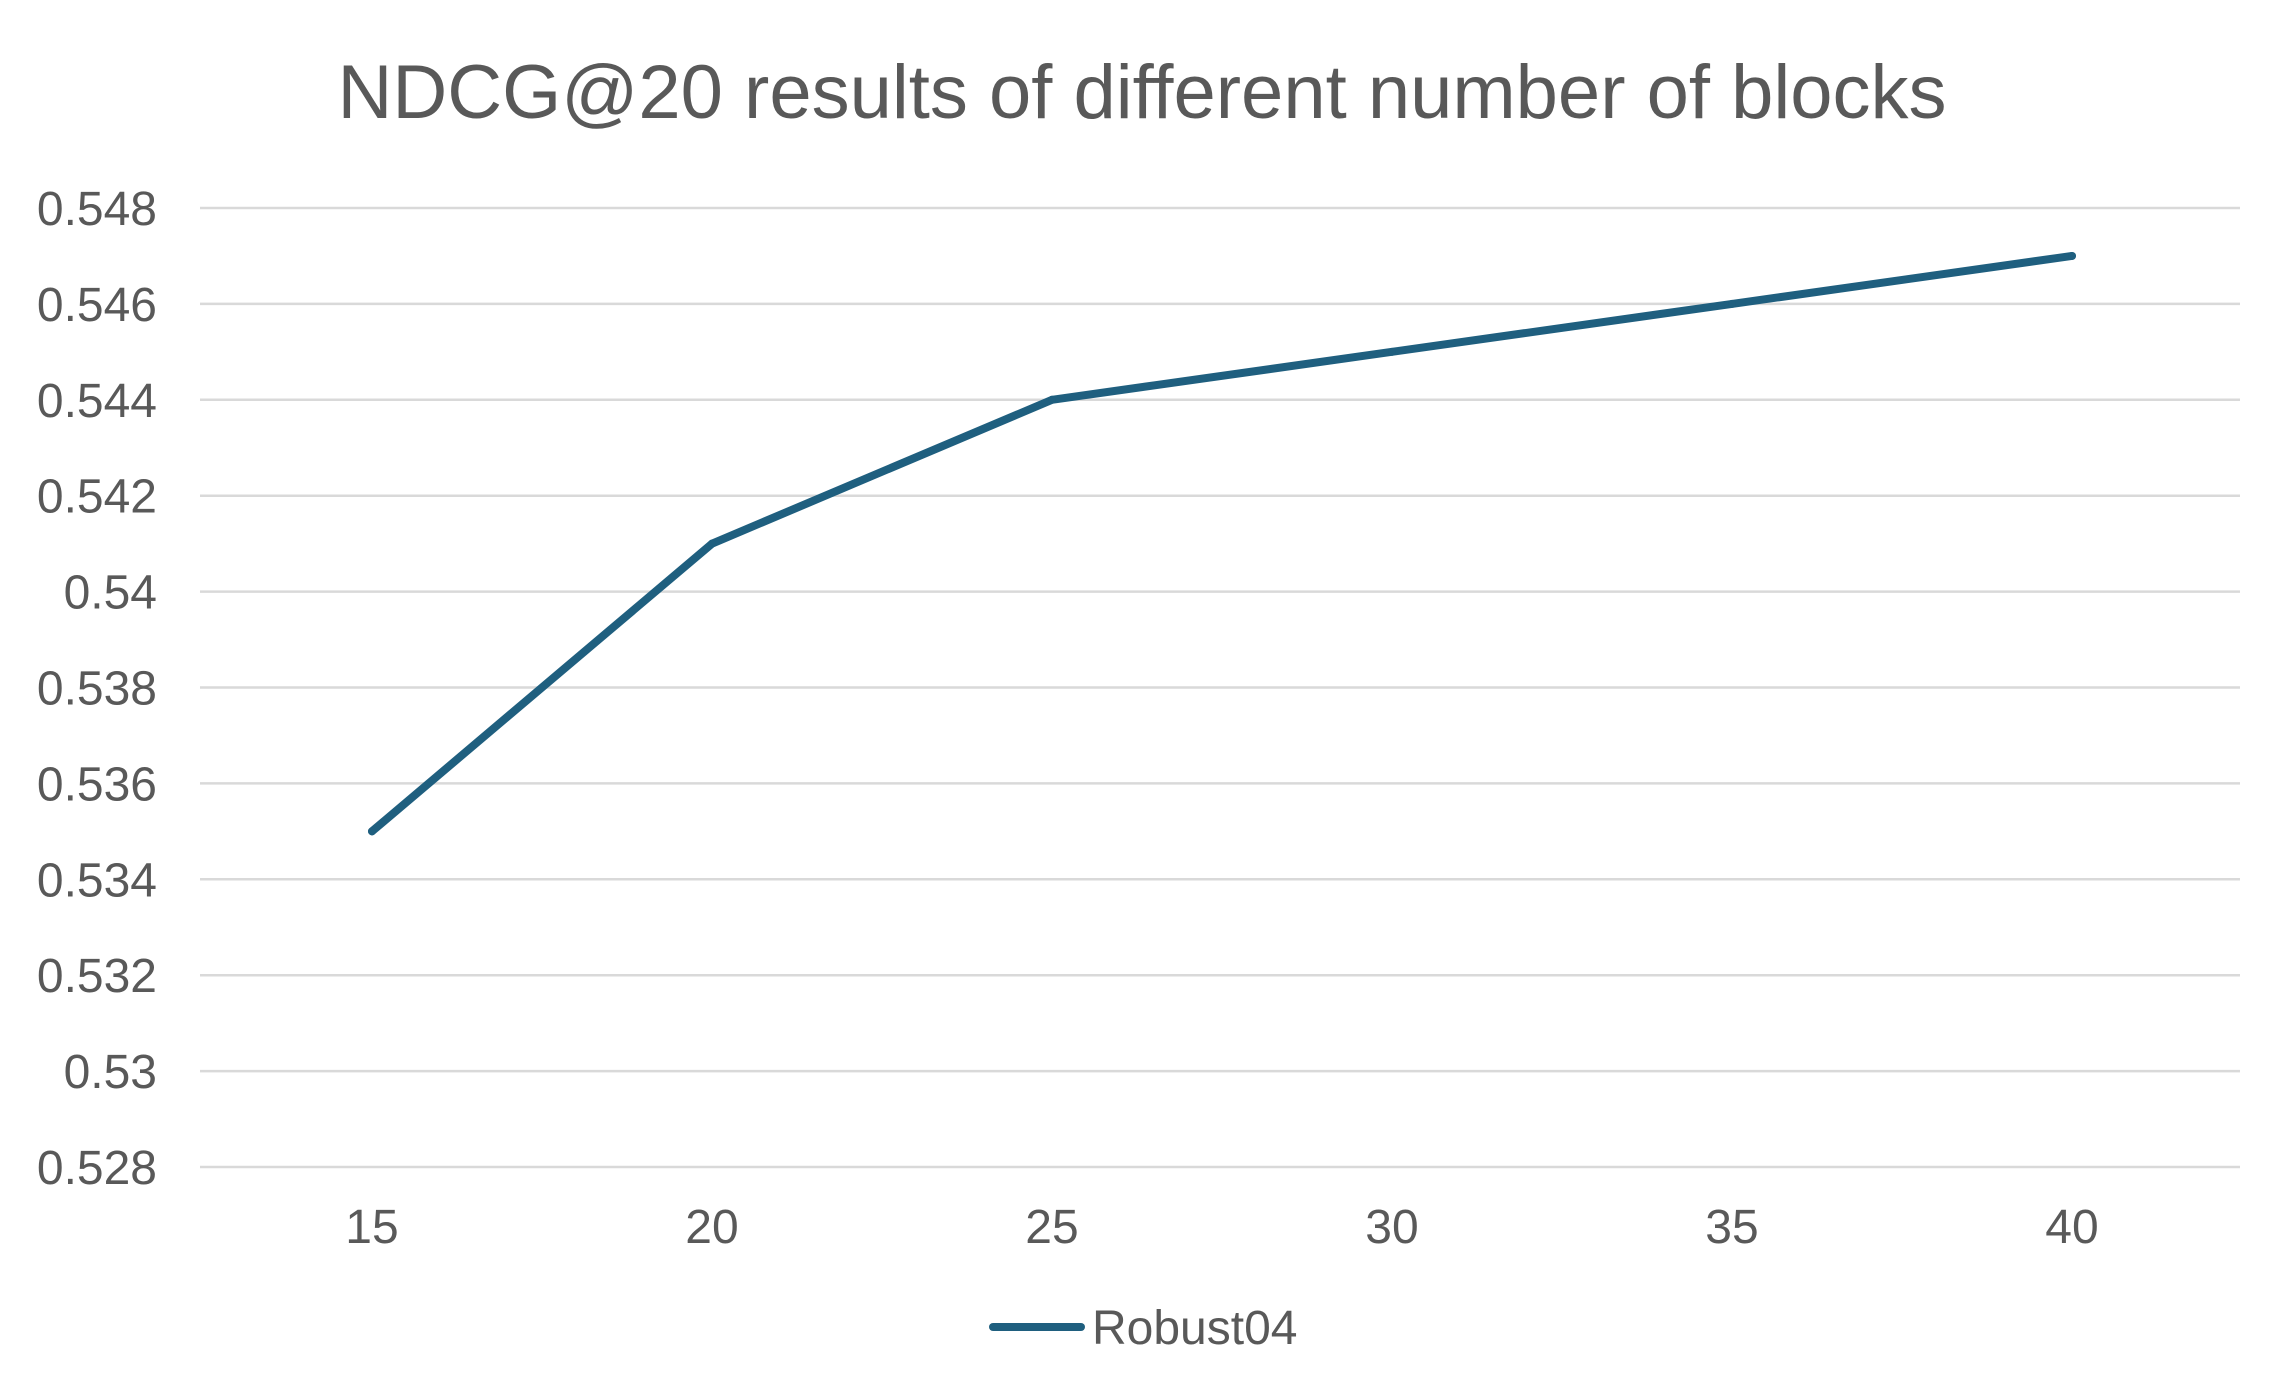 This screenshot has height=1392, width=2285. What do you see at coordinates (1194, 1328) in the screenshot?
I see `legend-label: Robust04` at bounding box center [1194, 1328].